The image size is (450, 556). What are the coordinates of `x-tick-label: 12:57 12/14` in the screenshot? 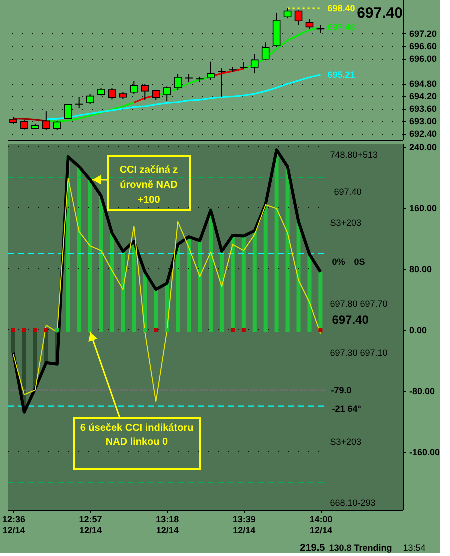 It's located at (90, 525).